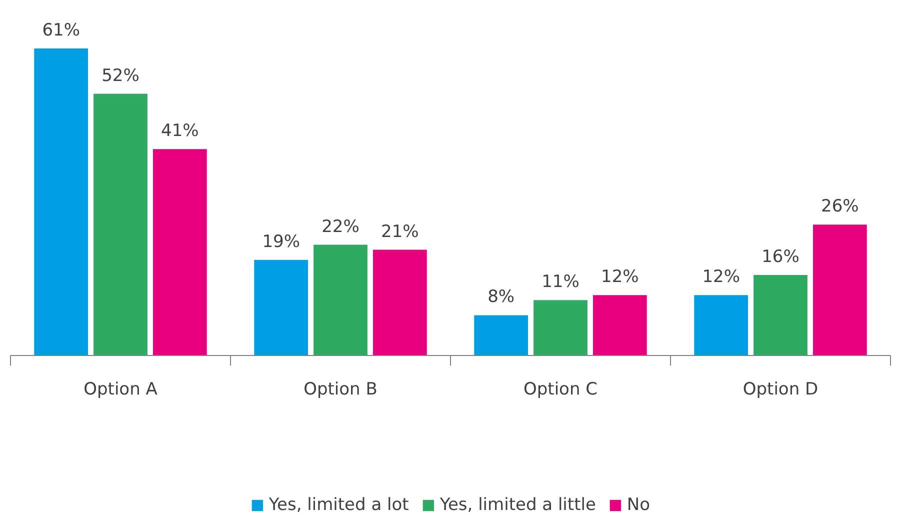 This screenshot has width=901, height=516. I want to click on data-label: 16%, so click(781, 256).